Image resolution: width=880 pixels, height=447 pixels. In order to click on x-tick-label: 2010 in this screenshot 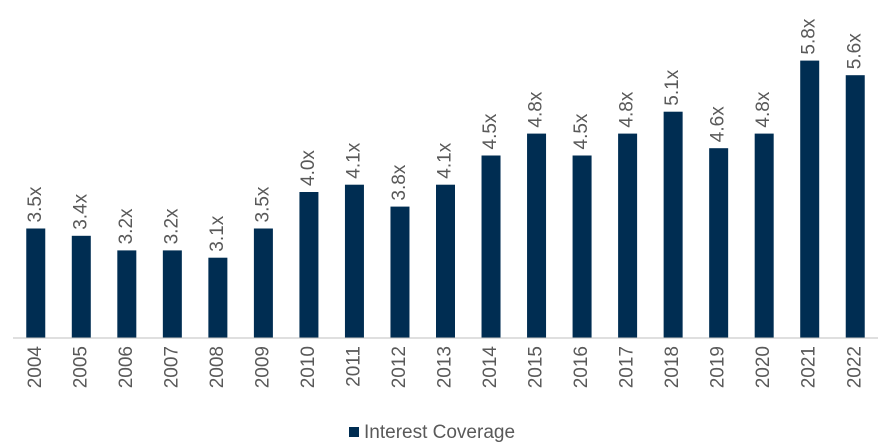, I will do `click(308, 367)`.